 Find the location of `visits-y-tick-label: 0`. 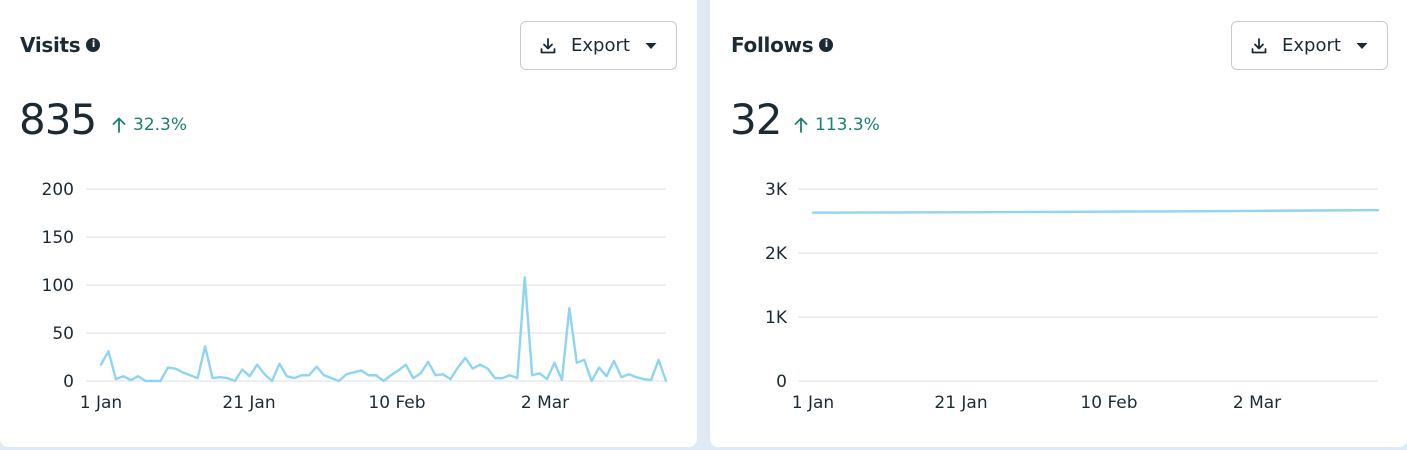

visits-y-tick-label: 0 is located at coordinates (68, 382).